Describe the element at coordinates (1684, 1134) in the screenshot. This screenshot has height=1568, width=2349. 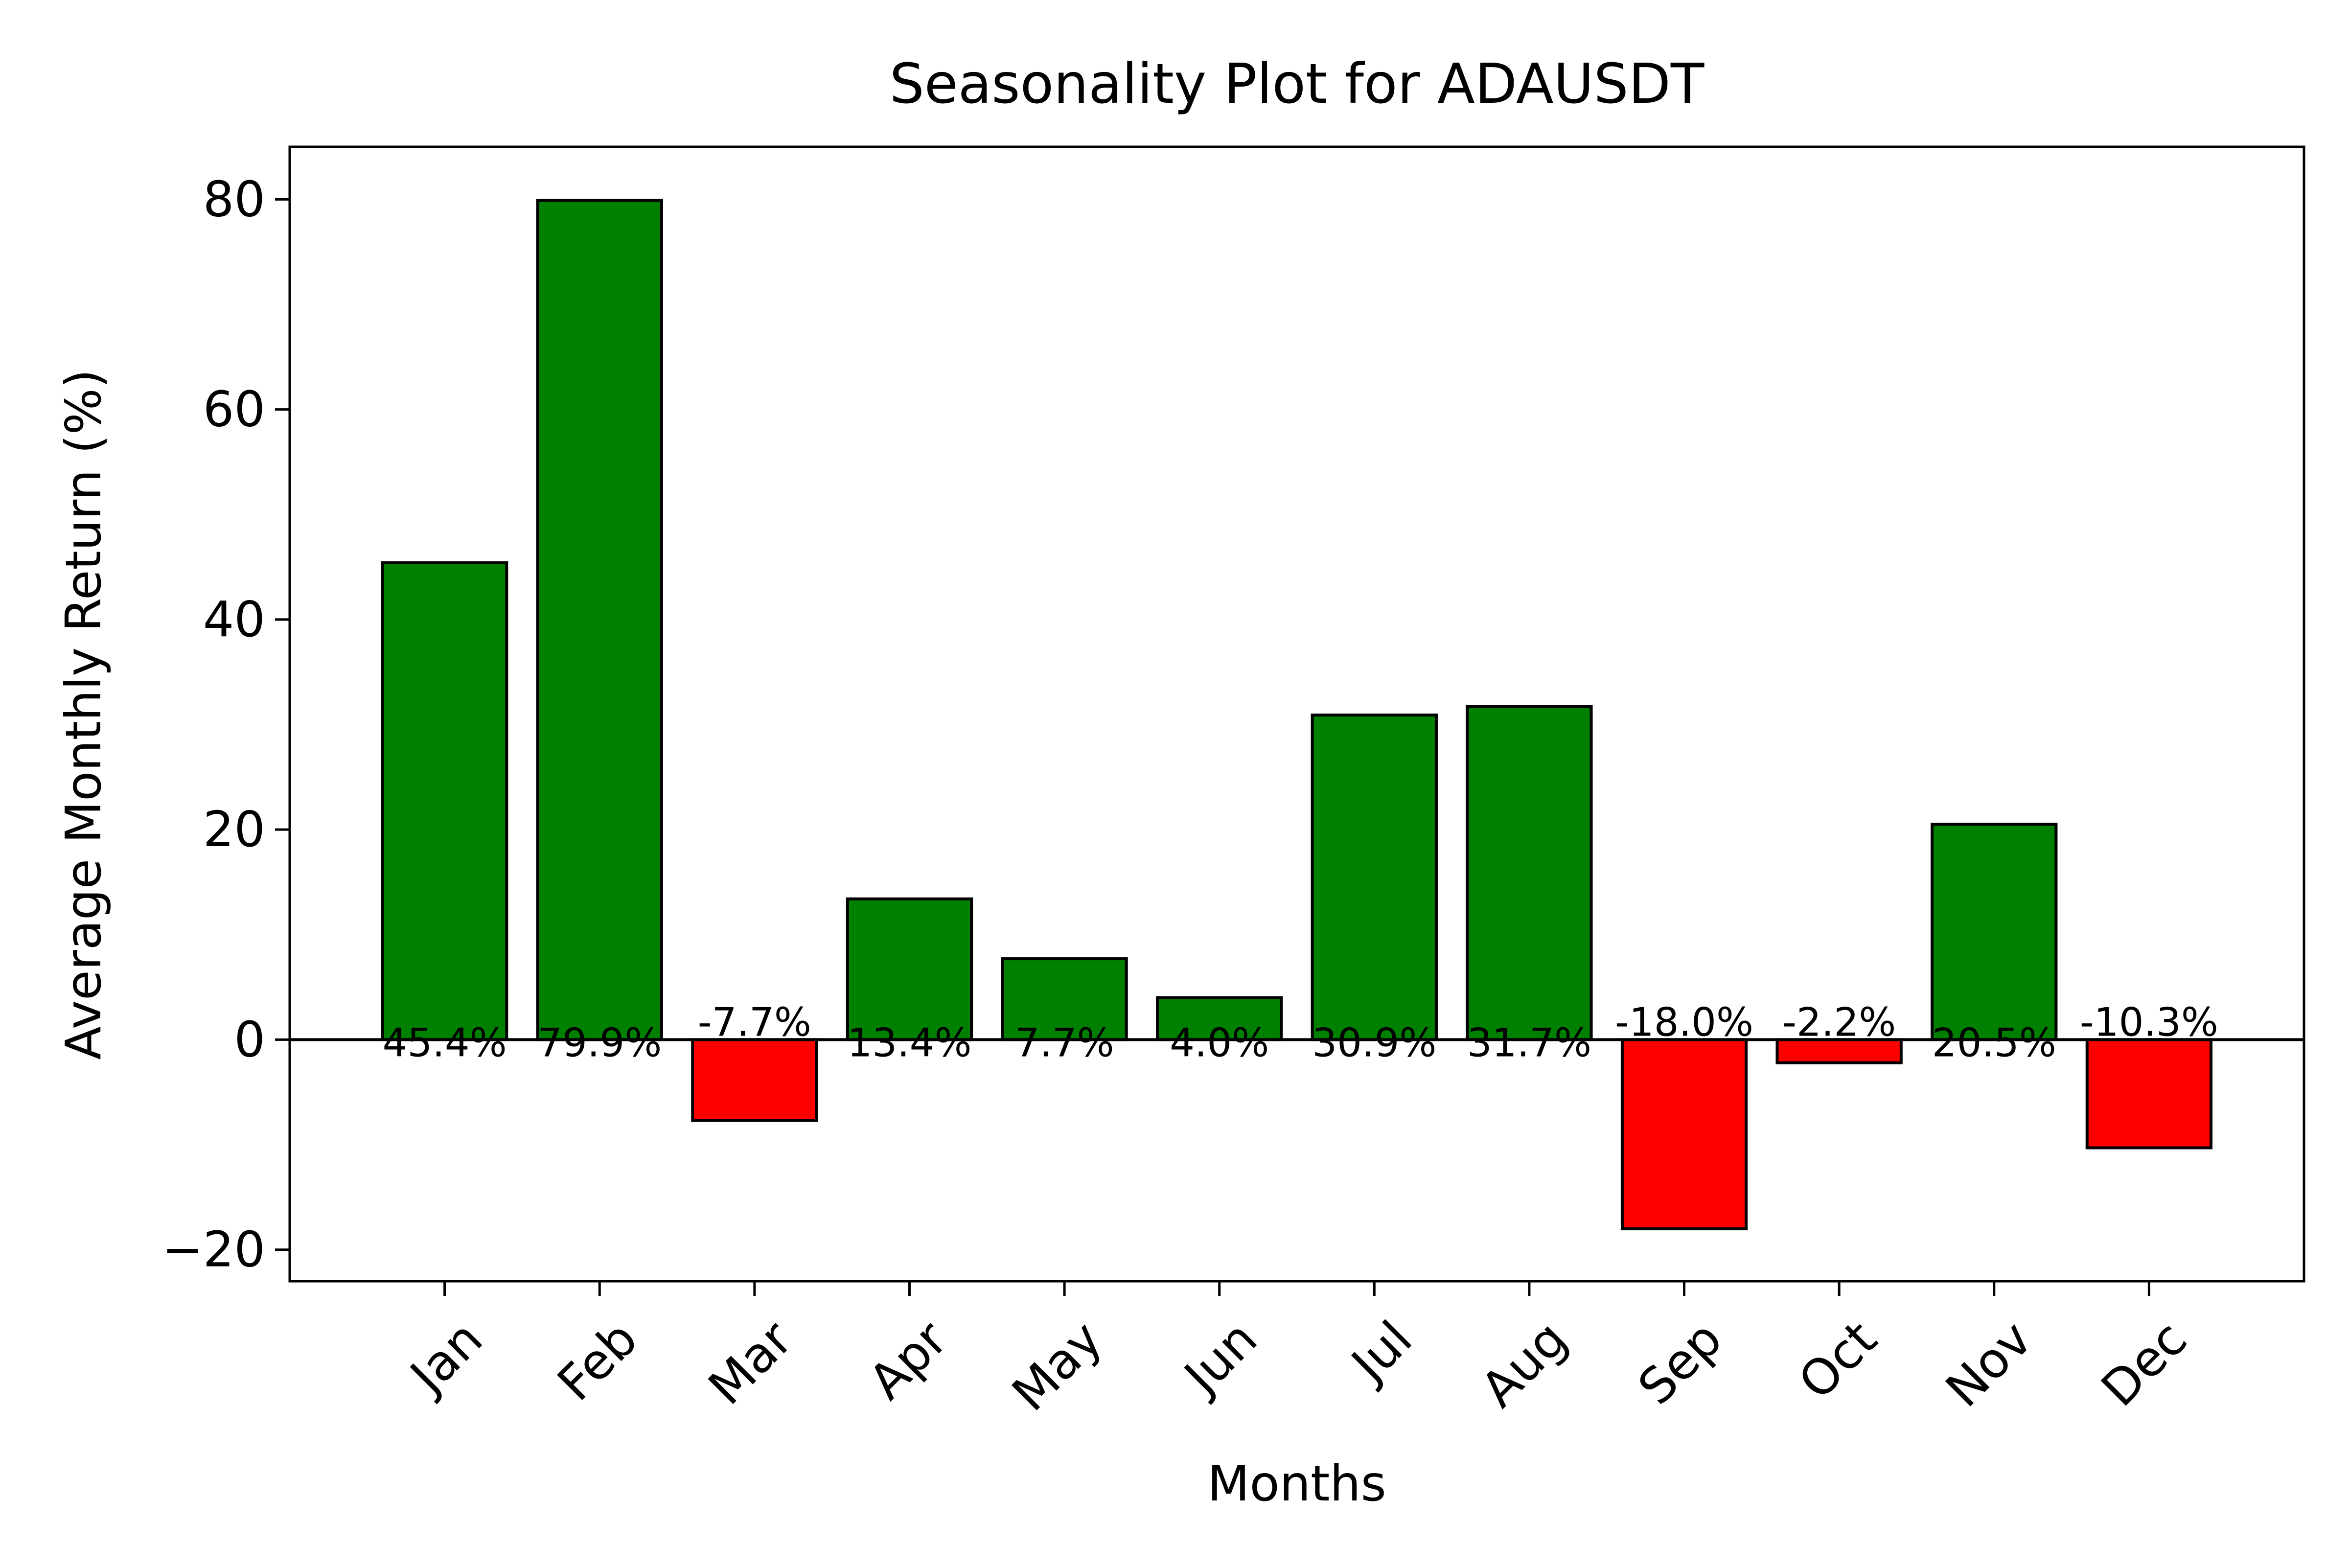
I see `bar-sep` at that location.